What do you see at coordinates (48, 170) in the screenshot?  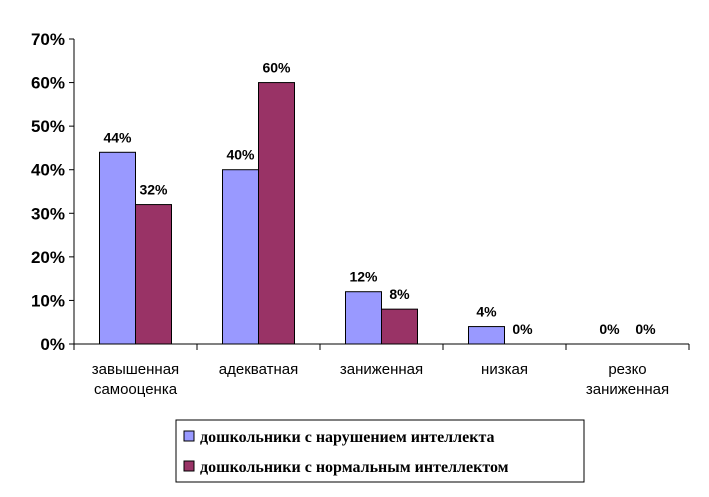 I see `y-tick-label: 40%` at bounding box center [48, 170].